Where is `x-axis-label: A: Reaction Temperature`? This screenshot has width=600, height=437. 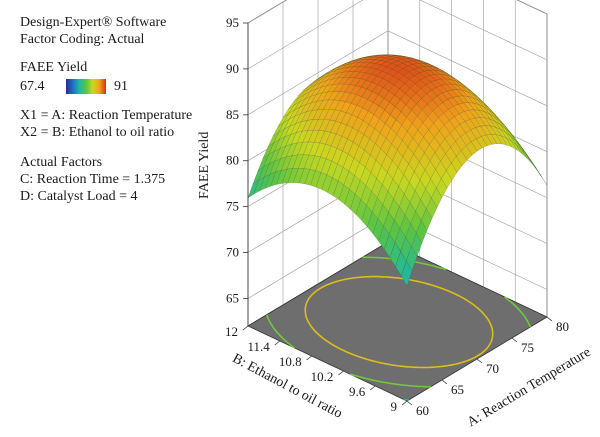
x-axis-label: A: Reaction Temperature is located at coordinates (529, 388).